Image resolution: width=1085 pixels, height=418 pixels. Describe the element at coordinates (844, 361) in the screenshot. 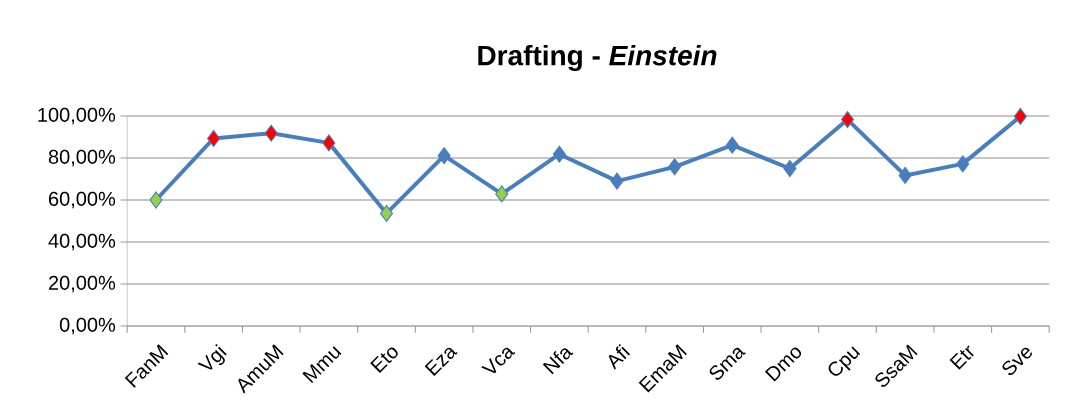

I see `x-tick-label: Cpu` at that location.